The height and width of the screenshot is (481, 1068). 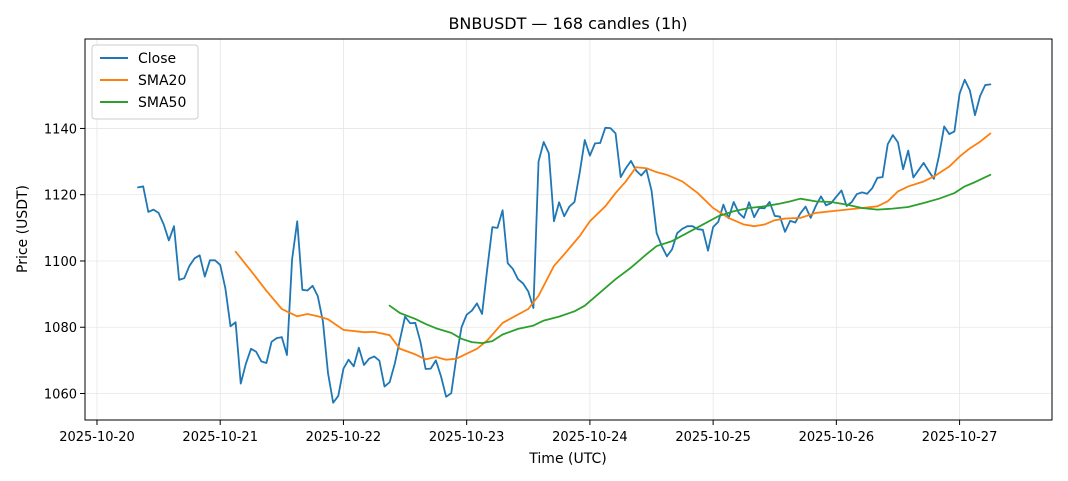 I want to click on y-tick-label: 1060, so click(x=60, y=394).